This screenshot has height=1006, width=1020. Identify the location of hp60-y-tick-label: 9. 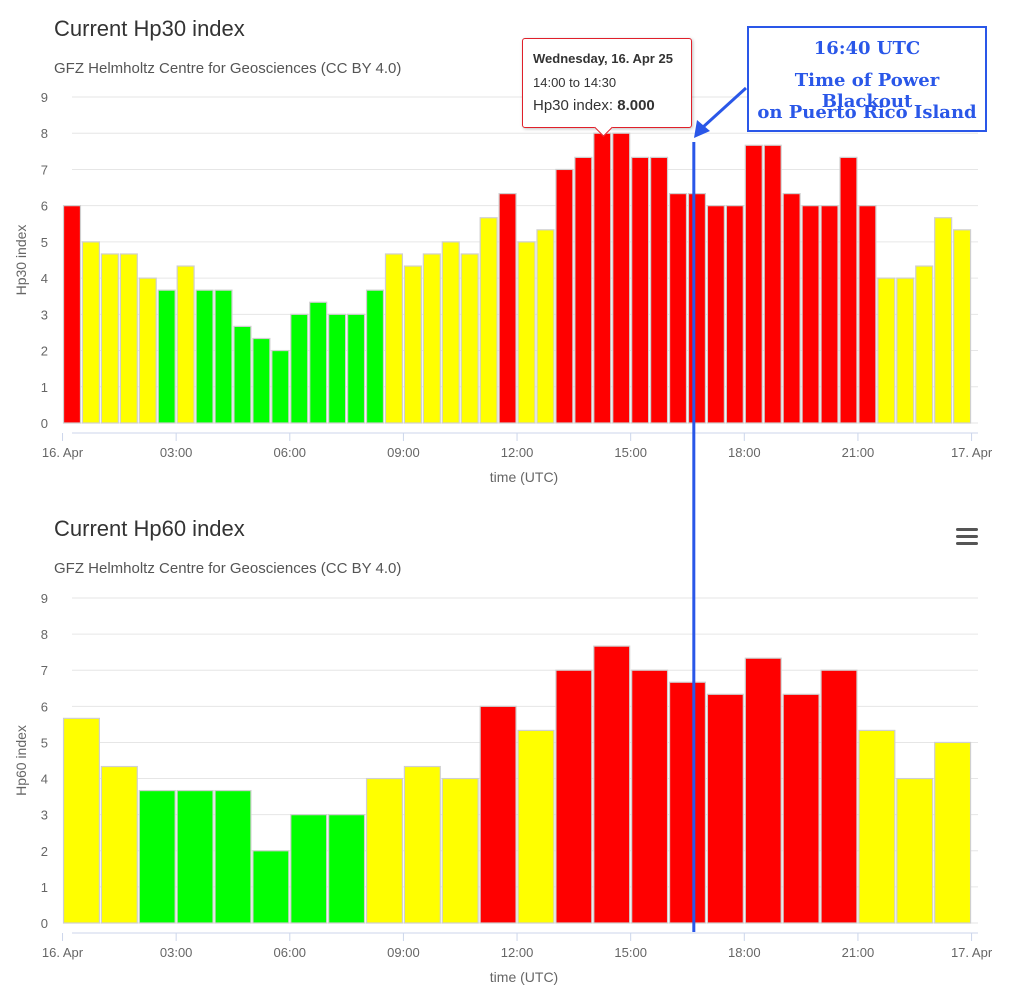
(44, 598).